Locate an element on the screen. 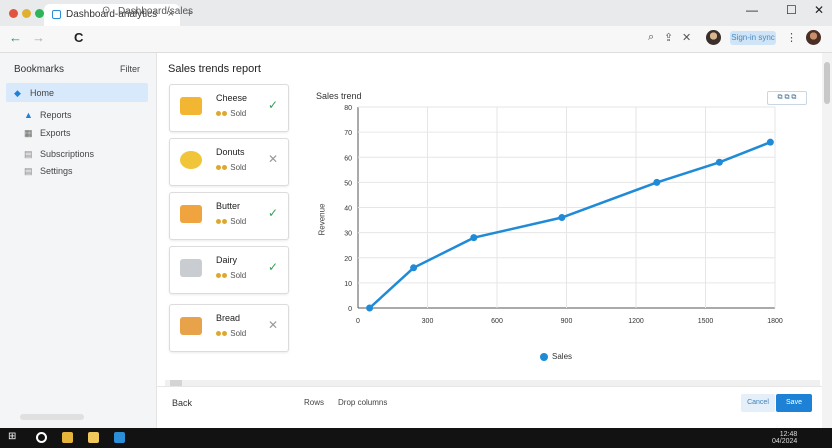  tab-close-icon: × is located at coordinates (170, 14).